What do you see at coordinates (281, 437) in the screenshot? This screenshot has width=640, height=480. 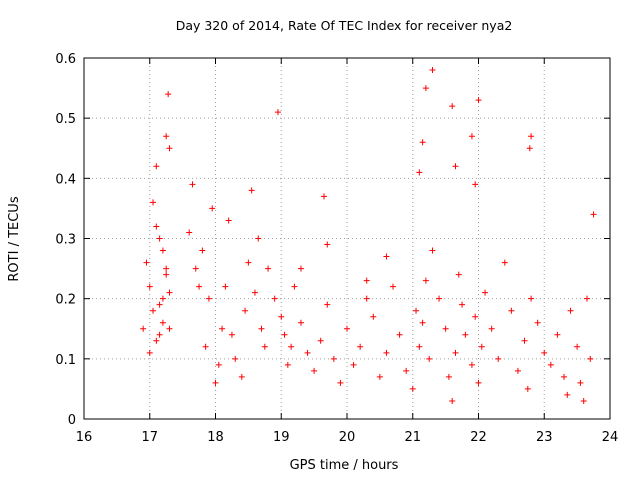 I see `x-tick-label: 19` at bounding box center [281, 437].